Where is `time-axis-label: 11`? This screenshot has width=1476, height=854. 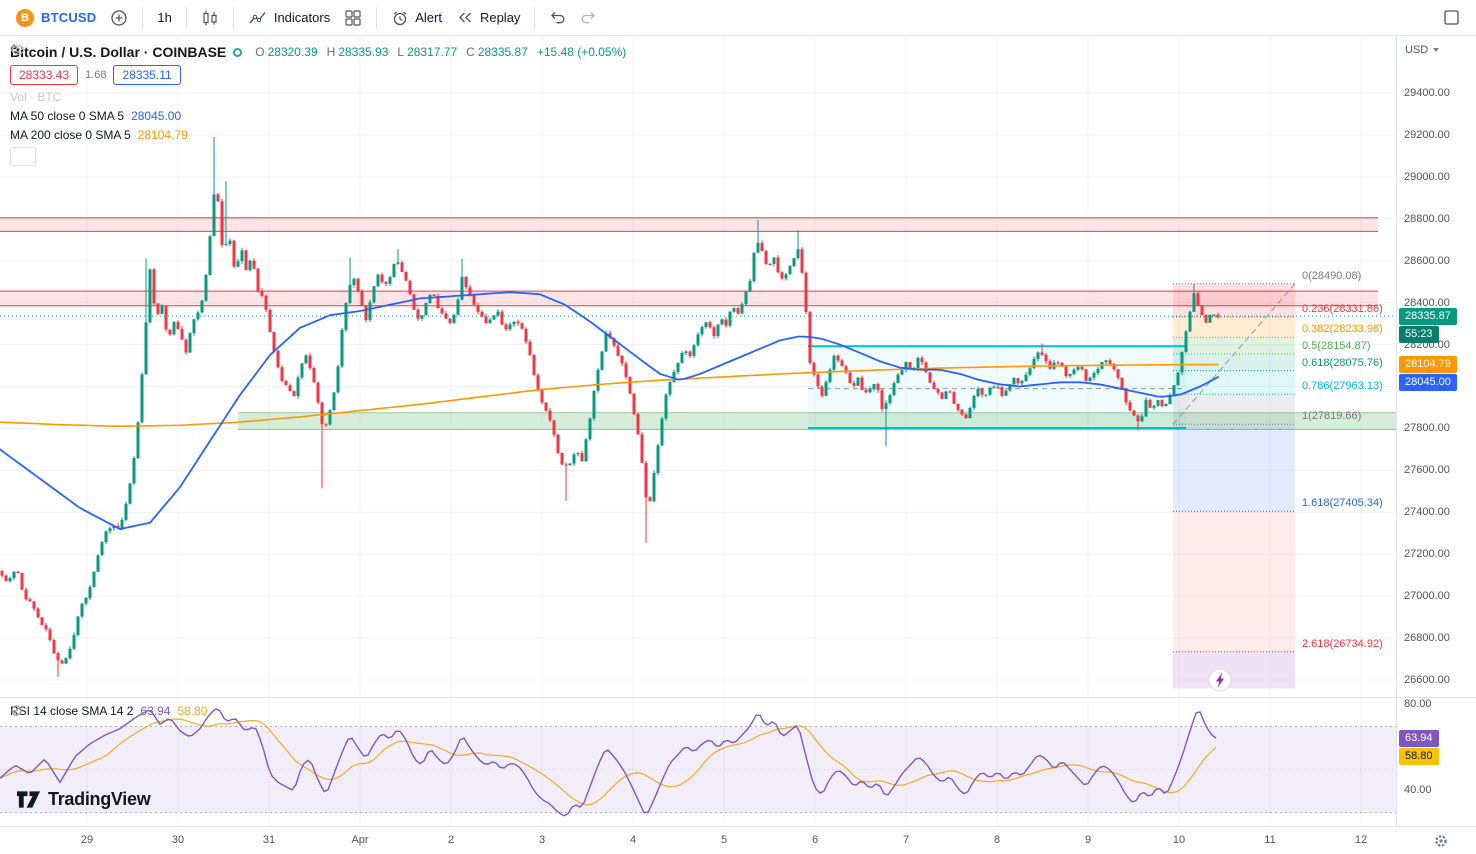
time-axis-label: 11 is located at coordinates (1270, 840).